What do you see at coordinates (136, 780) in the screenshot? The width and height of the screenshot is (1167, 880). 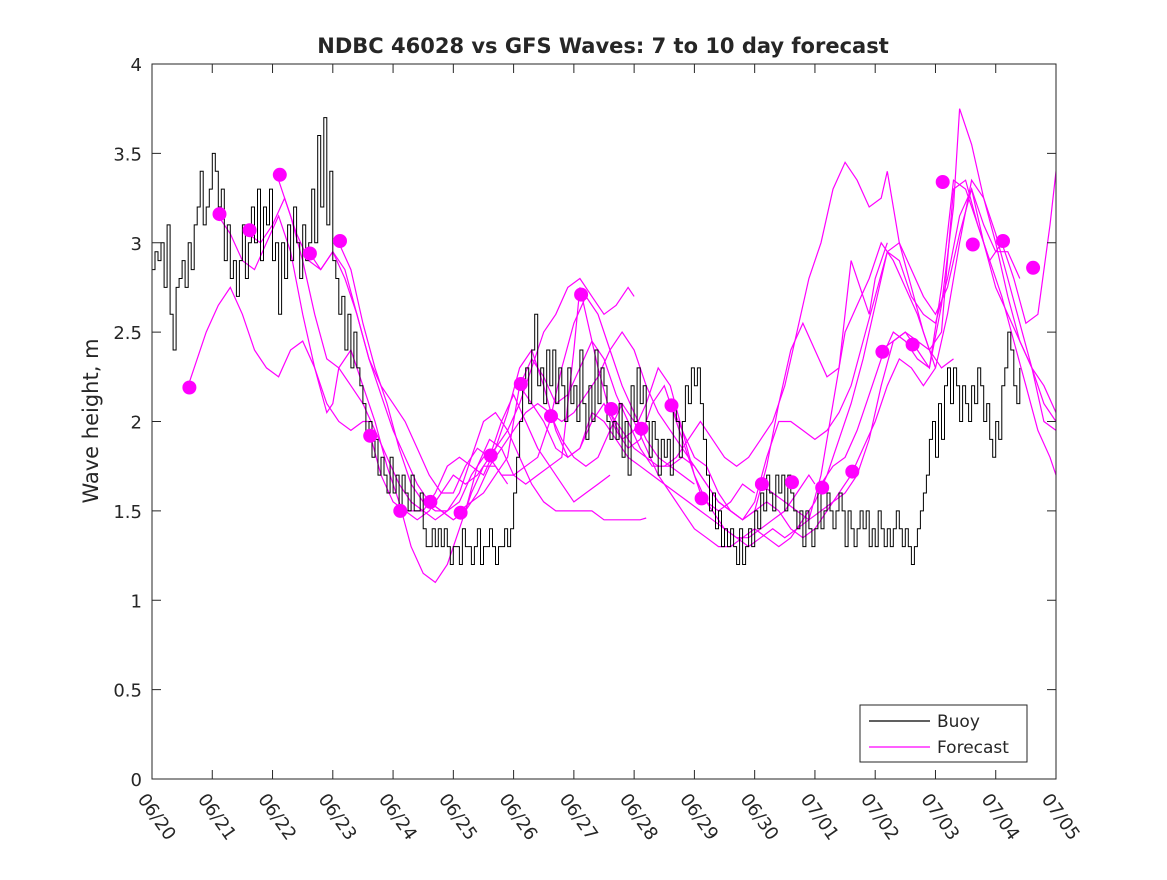 I see `y-tick-label: 0` at bounding box center [136, 780].